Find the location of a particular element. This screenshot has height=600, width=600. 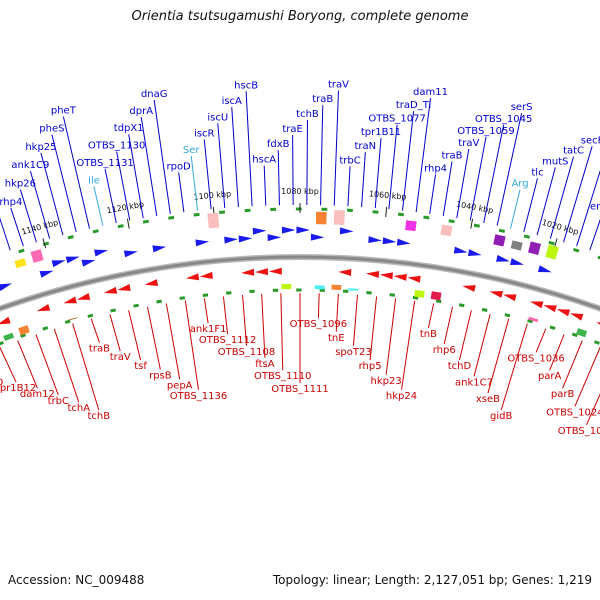

reverse-gene-label: OTBS_1024 is located at coordinates (573, 412).